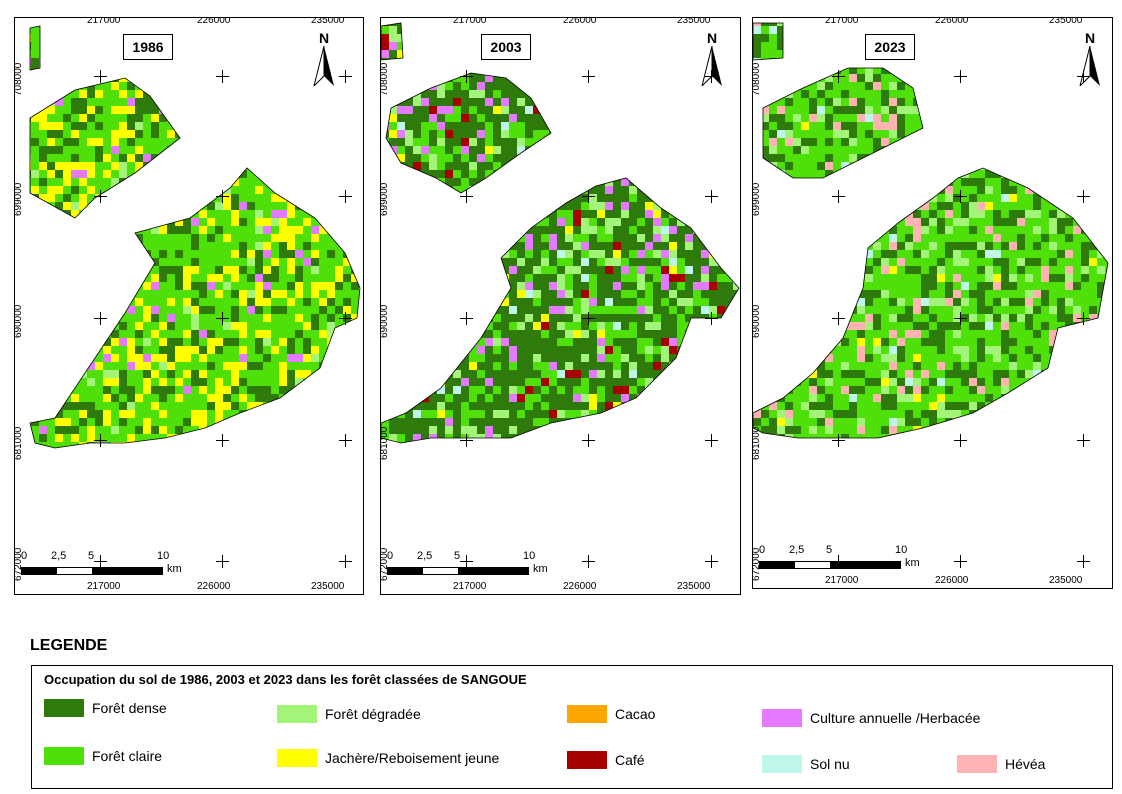 The height and width of the screenshot is (794, 1122). I want to click on legend-item: Café, so click(606, 760).